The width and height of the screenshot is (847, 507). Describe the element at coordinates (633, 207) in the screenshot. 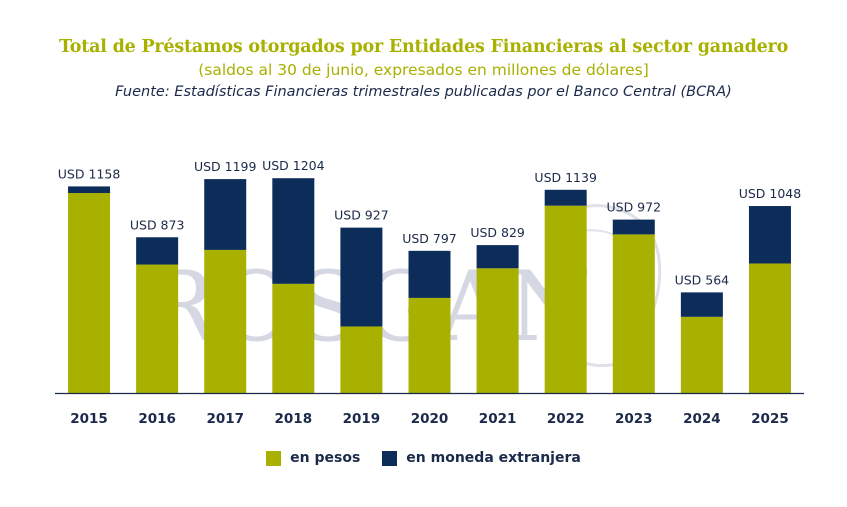

I see `value-label-2023: USD 972` at that location.